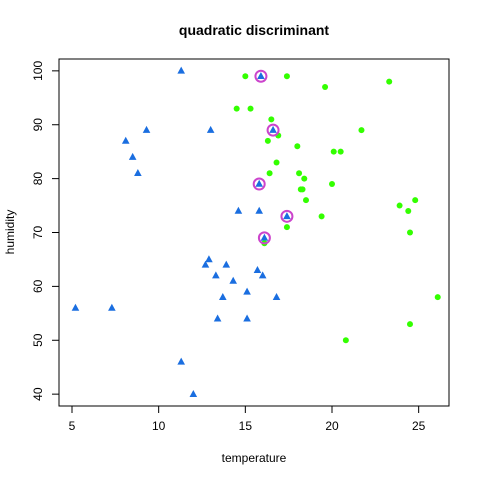 The height and width of the screenshot is (480, 480). Describe the element at coordinates (38, 125) in the screenshot. I see `y-tick-label: 90` at that location.